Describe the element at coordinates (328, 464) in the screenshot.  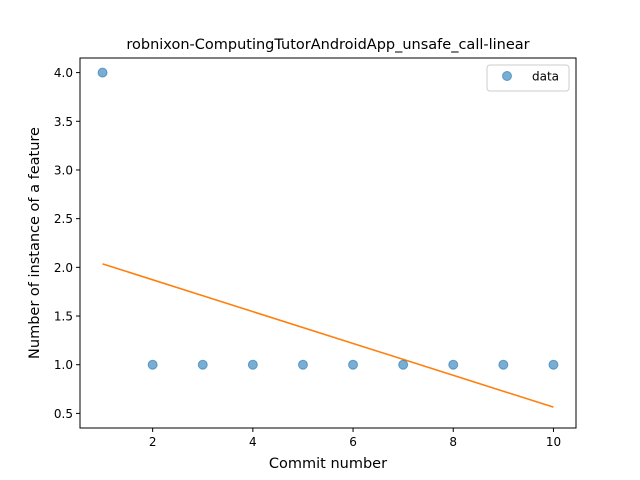
I see `x-axis-label: Commit number` at that location.